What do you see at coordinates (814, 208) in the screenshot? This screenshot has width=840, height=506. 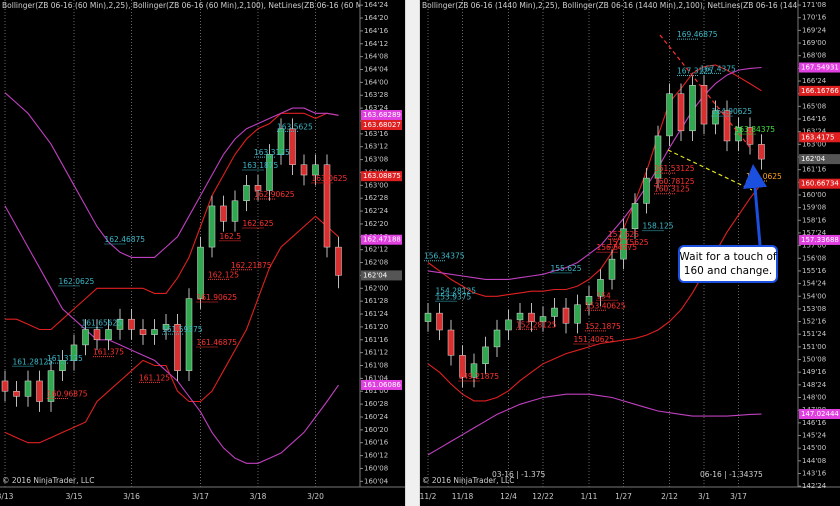 I see `y-tick-label: 159'08` at bounding box center [814, 208].